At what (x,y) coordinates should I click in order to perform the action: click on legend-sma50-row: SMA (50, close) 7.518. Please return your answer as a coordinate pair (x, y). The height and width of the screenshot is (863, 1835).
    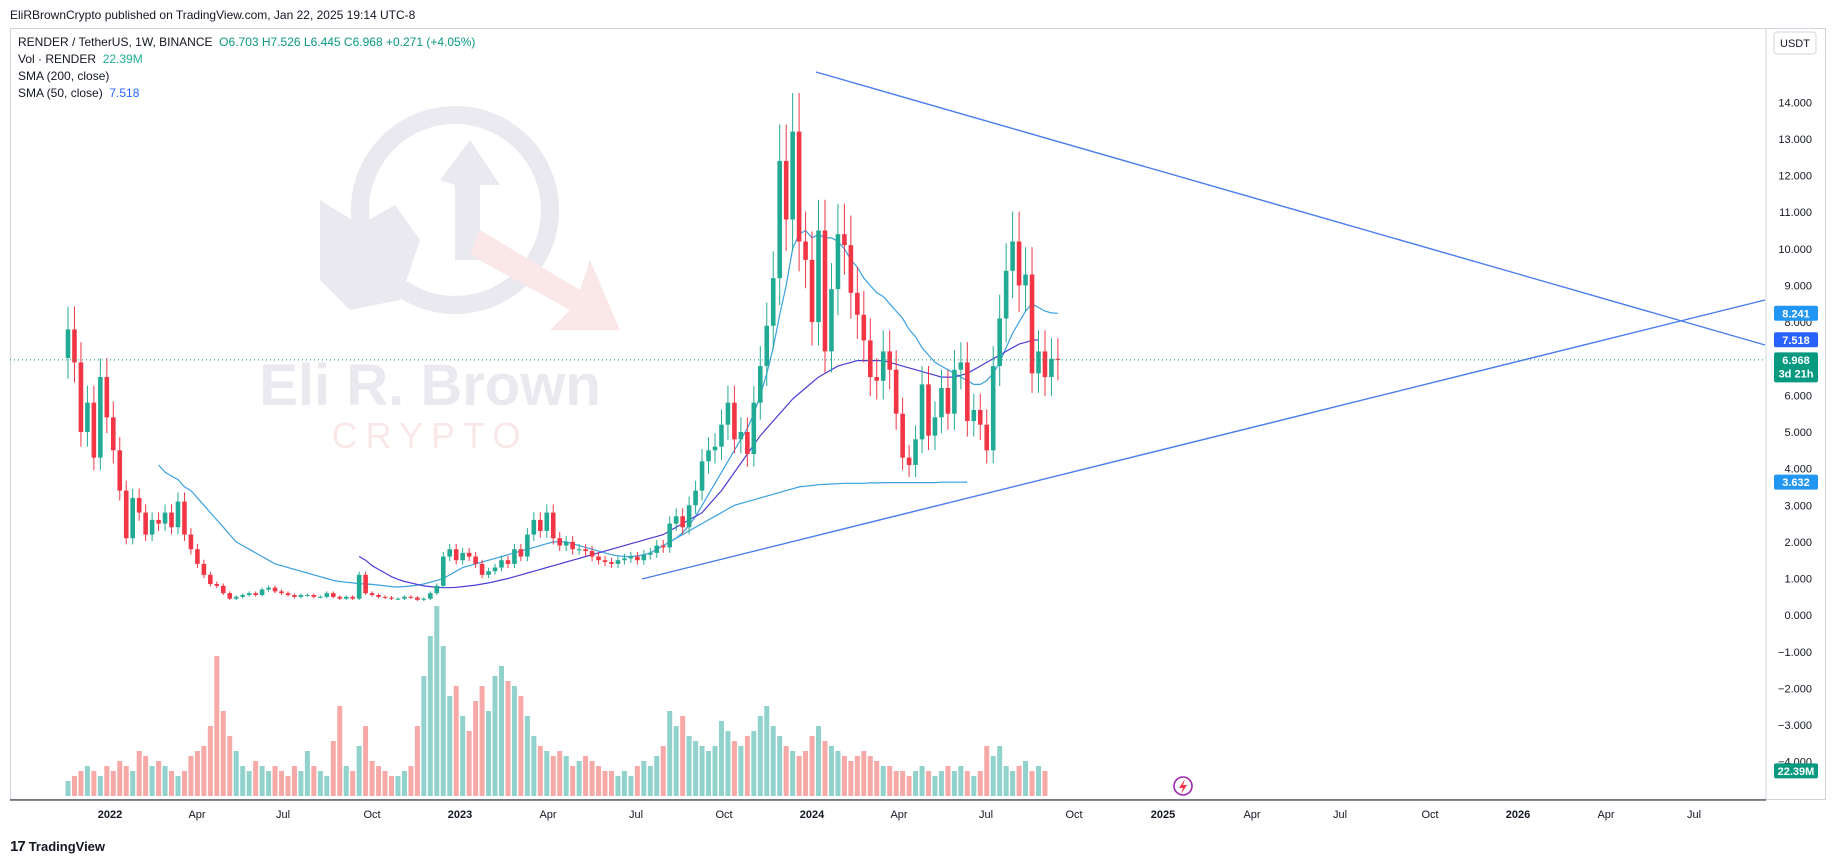
    Looking at the image, I should click on (246, 93).